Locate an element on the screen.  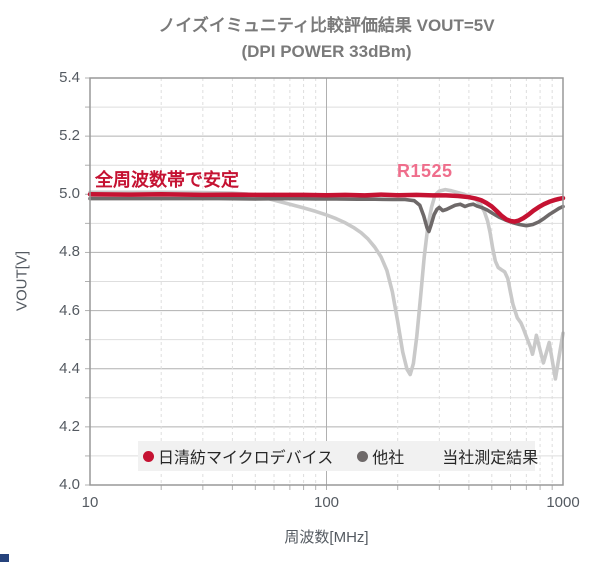
annotation-stable-text: 全周波数帯で安定 is located at coordinates (167, 180).